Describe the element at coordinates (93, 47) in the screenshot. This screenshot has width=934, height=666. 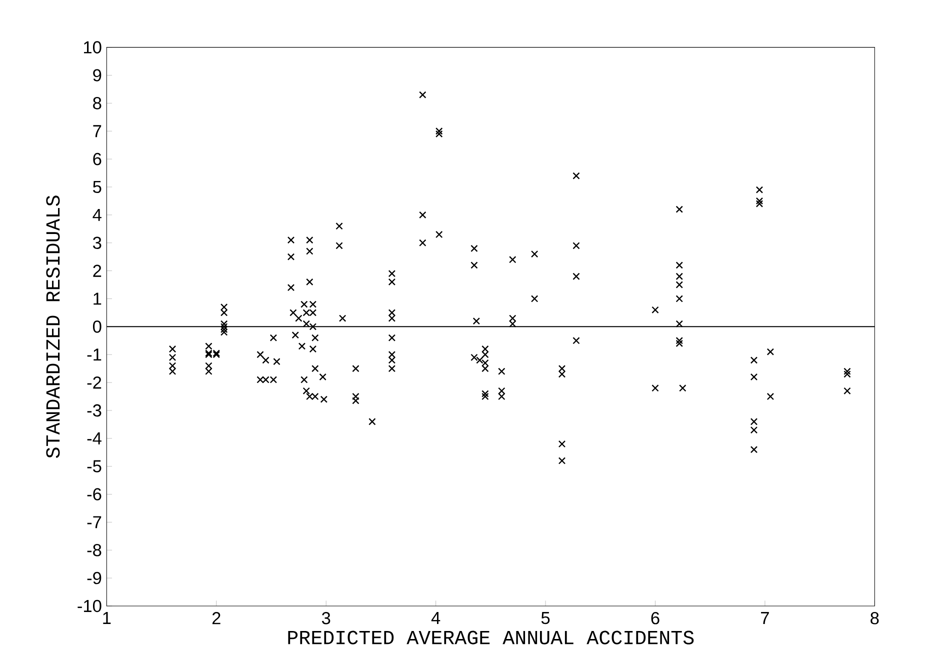
I see `y-tick-label: 10` at that location.